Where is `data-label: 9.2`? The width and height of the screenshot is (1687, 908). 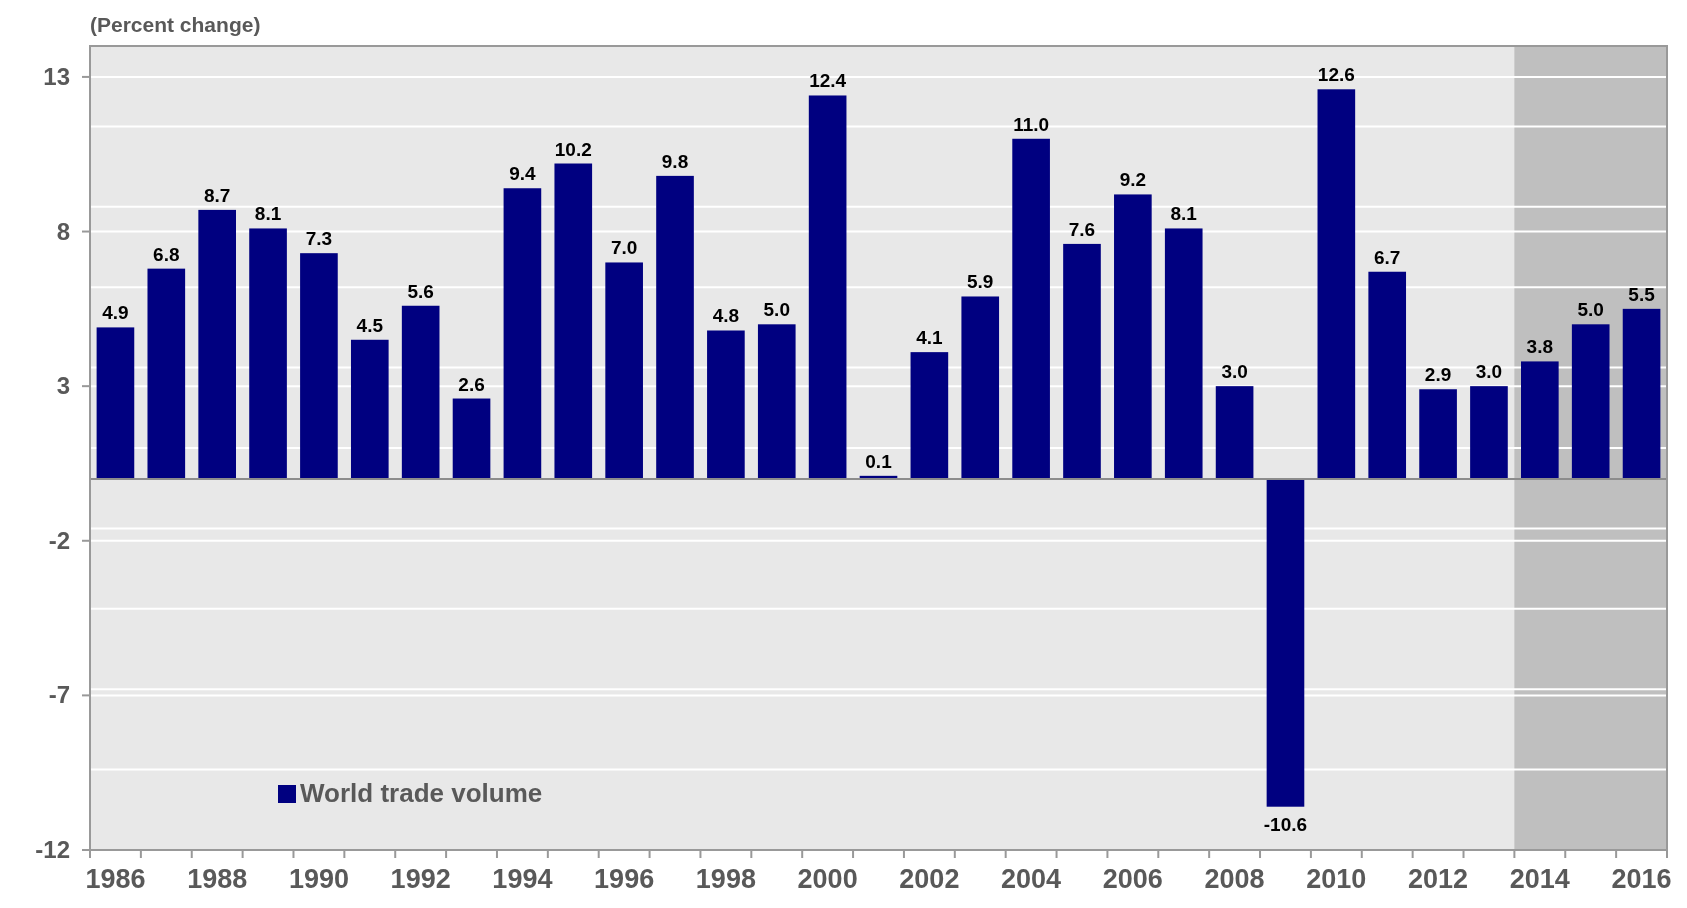 data-label: 9.2 is located at coordinates (1133, 180).